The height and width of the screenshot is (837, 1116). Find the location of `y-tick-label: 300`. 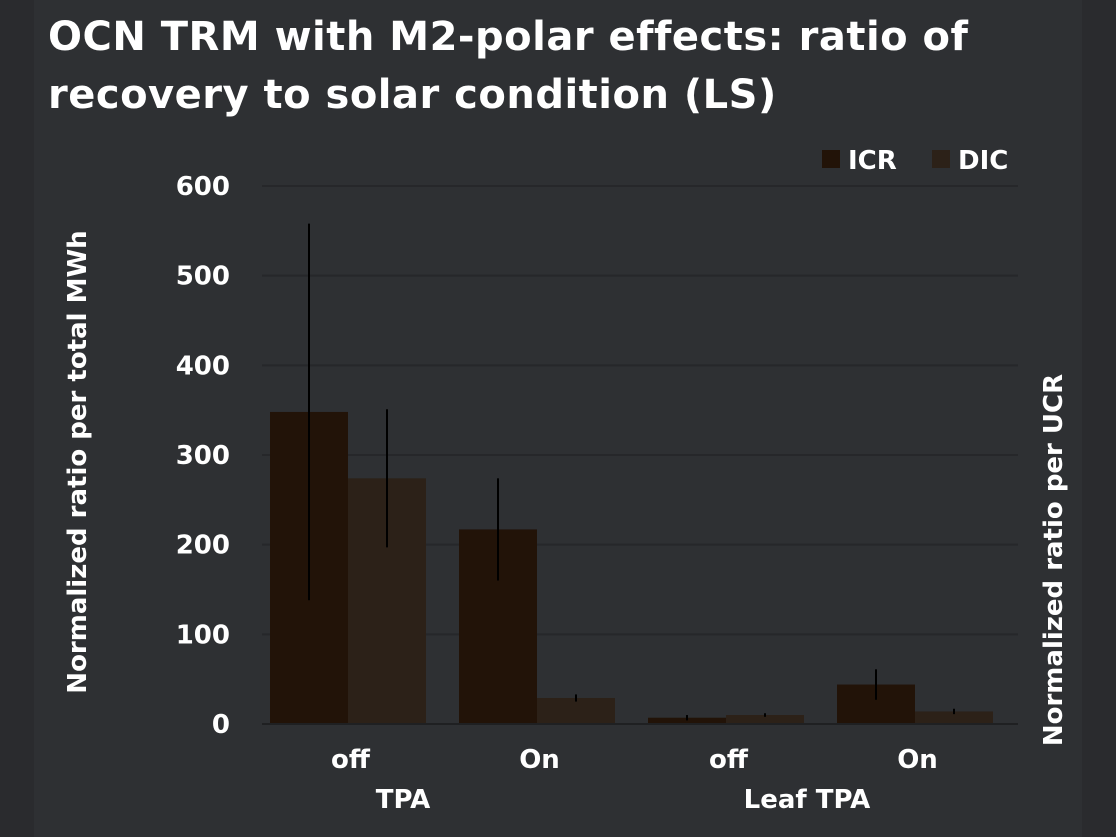

y-tick-label: 300 is located at coordinates (203, 456).